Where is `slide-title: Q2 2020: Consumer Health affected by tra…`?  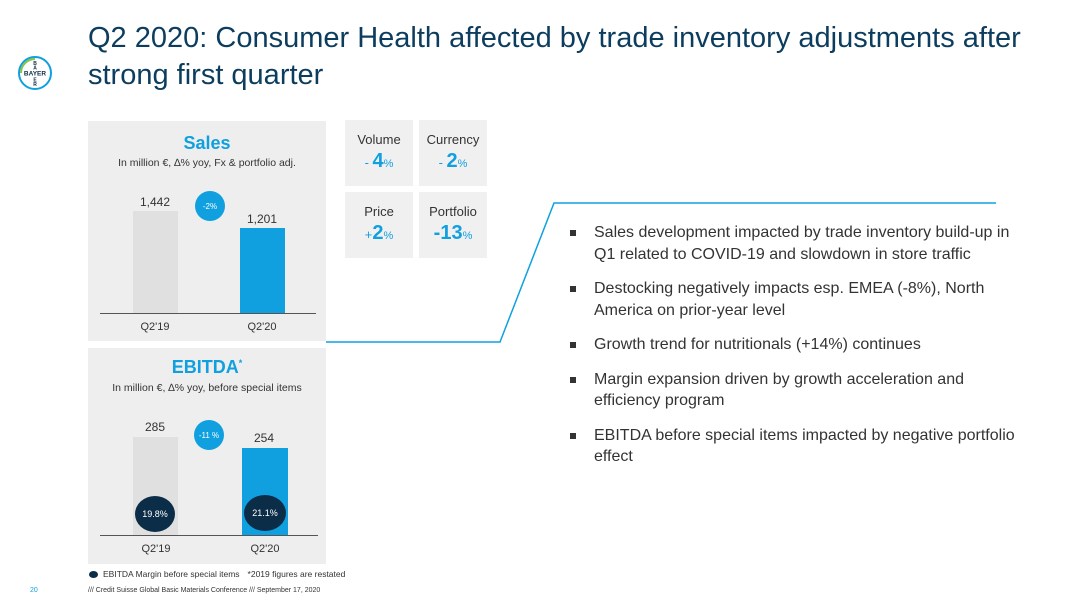
slide-title: Q2 2020: Consumer Health affected by tra… is located at coordinates (554, 56).